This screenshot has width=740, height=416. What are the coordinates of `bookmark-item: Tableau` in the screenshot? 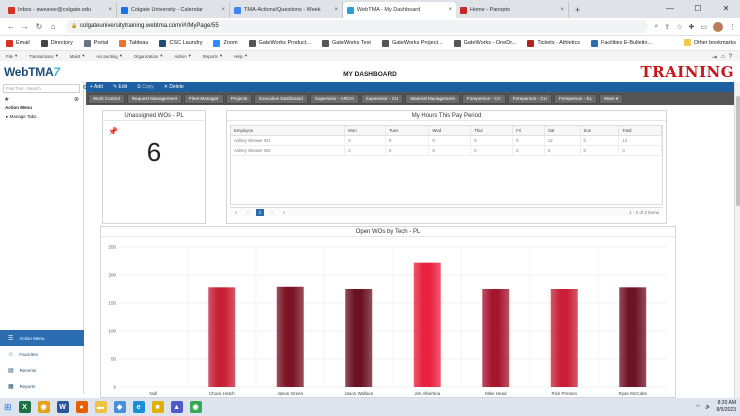 It's located at (133, 43).